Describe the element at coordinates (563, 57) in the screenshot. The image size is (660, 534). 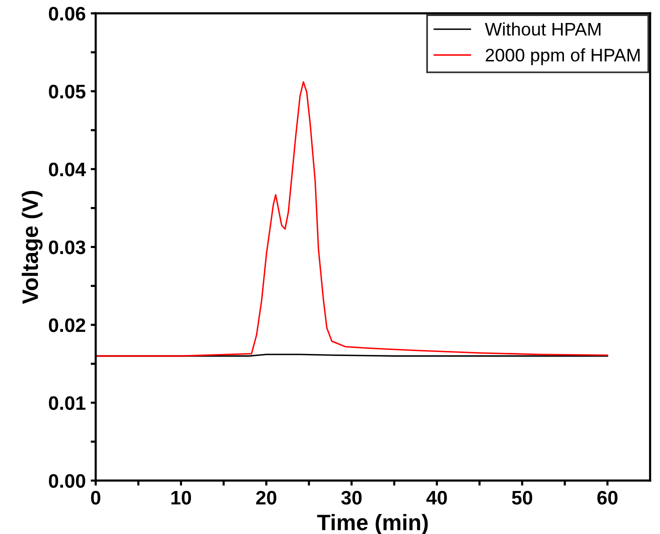
I see `legend-label: 2000 ppm of HPAM` at that location.